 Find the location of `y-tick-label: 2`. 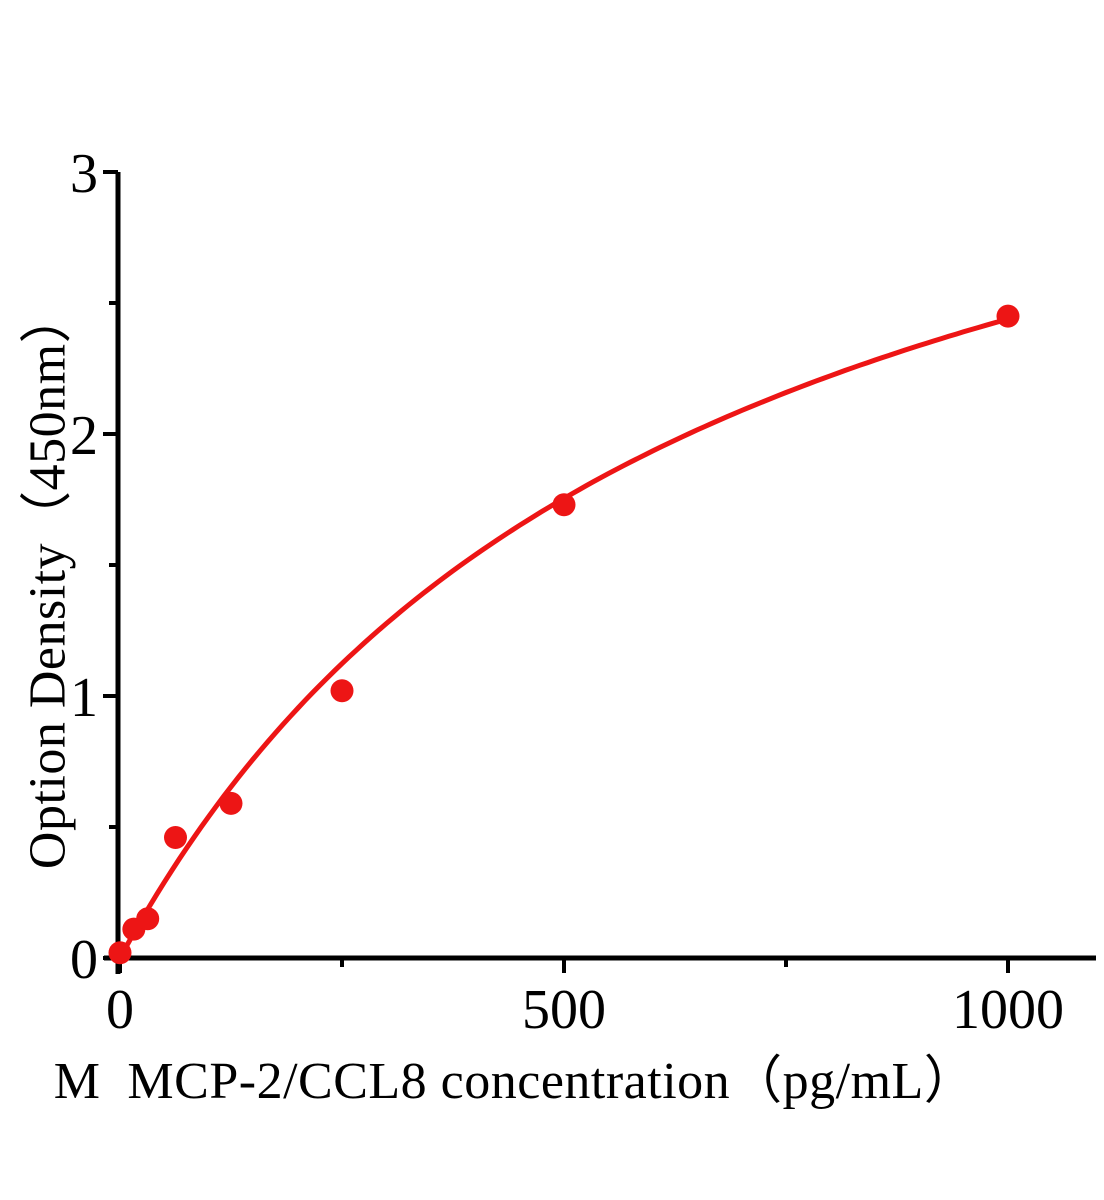

y-tick-label: 2 is located at coordinates (84, 436).